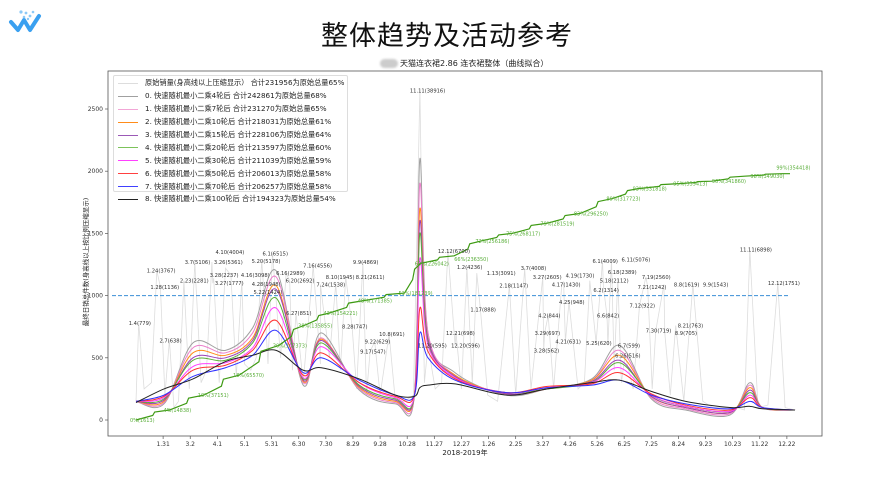  I want to click on annotation-label: 12.20(596), so click(465, 346).